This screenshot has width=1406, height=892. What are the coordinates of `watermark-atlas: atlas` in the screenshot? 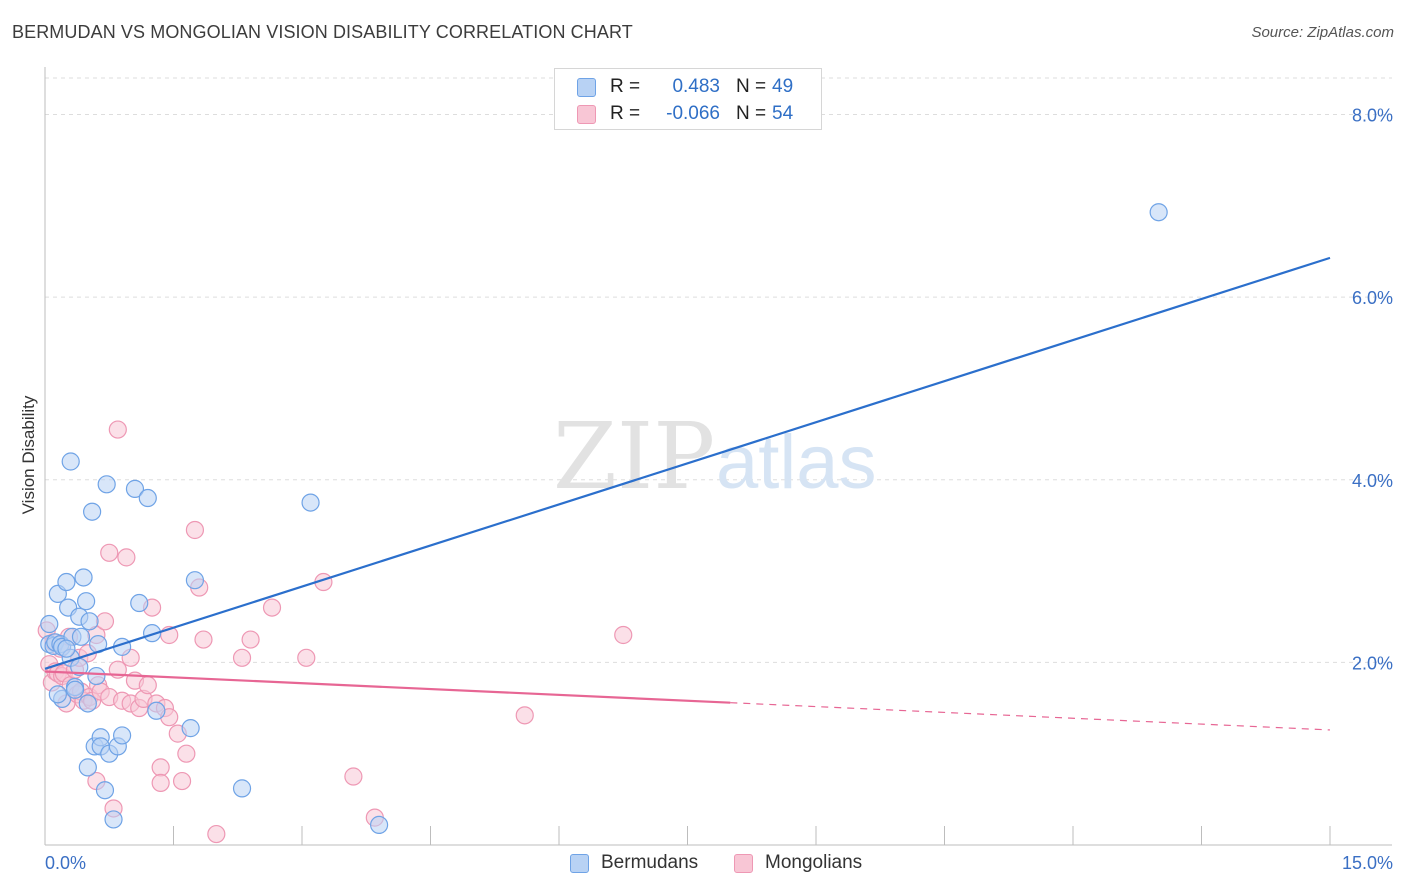 It's located at (796, 462).